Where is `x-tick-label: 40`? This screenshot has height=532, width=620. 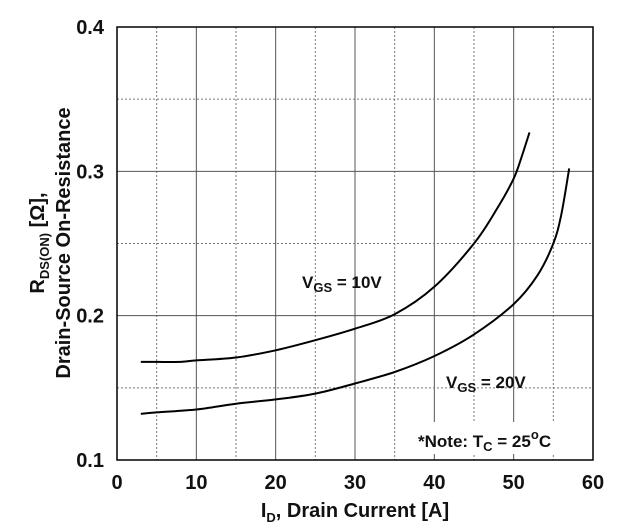
x-tick-label: 40 is located at coordinates (434, 483).